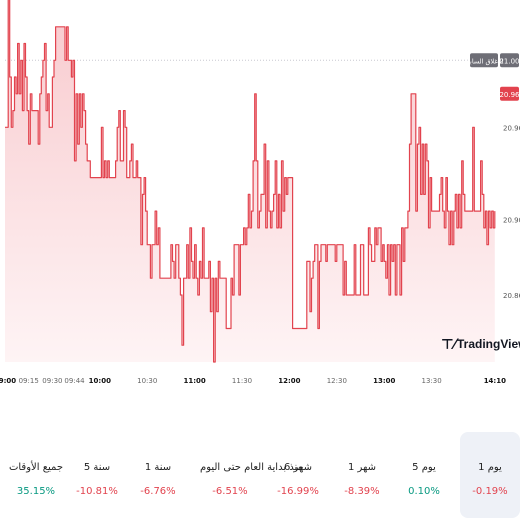 The image size is (520, 520). Describe the element at coordinates (158, 491) in the screenshot. I see `period-change: -6.76%` at that location.